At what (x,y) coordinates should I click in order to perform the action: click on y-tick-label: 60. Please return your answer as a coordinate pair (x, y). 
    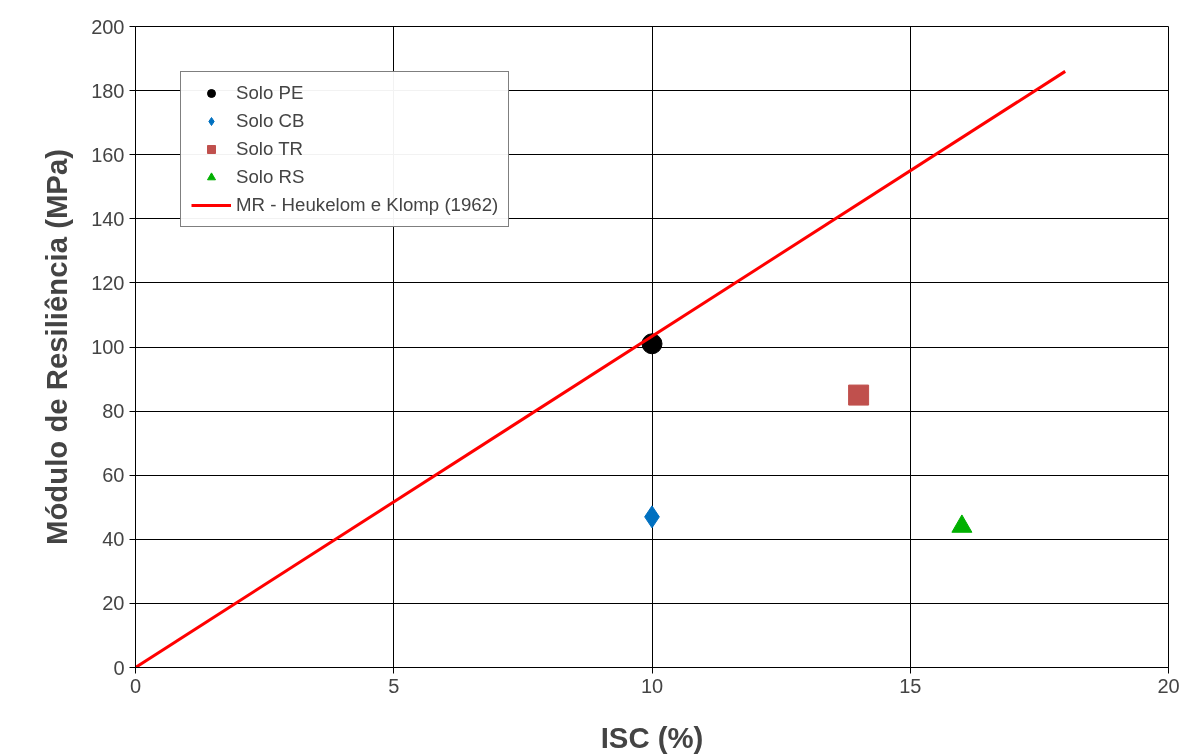
    Looking at the image, I should click on (113, 475).